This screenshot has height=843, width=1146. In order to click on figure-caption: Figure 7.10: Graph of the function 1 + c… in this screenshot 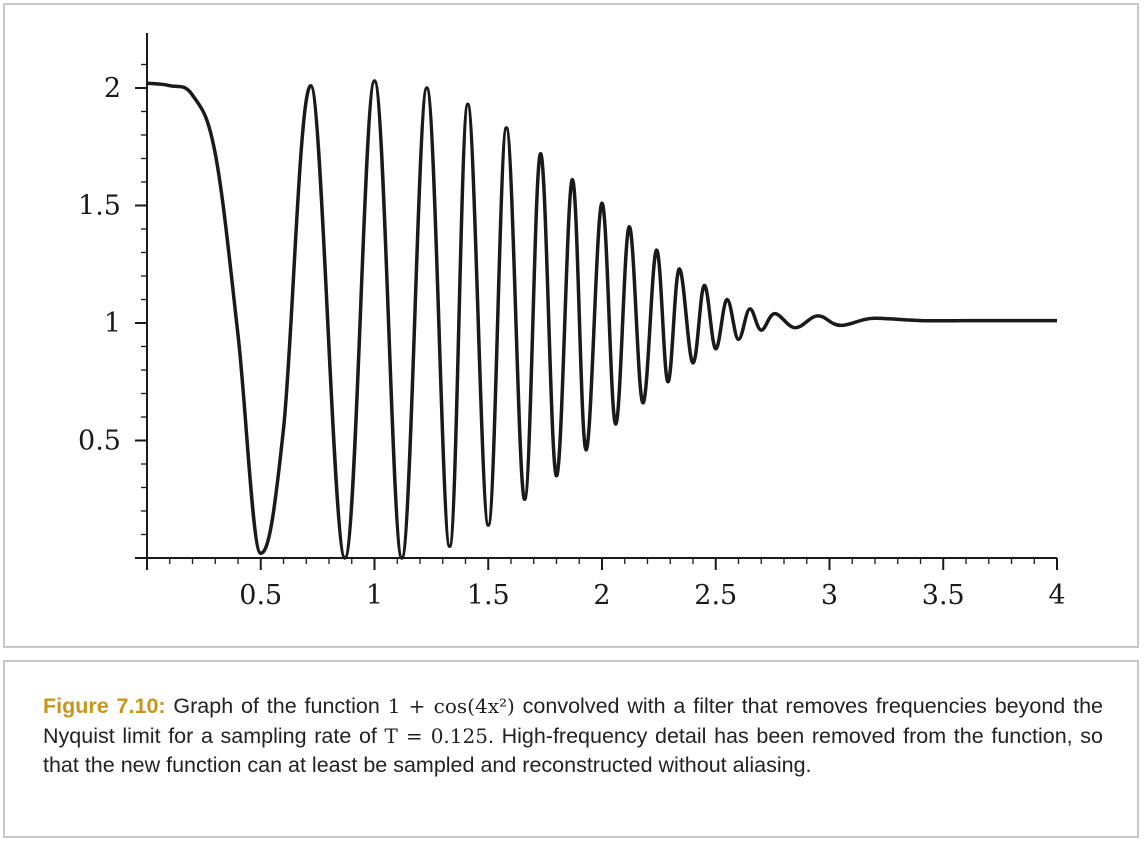, I will do `click(573, 736)`.